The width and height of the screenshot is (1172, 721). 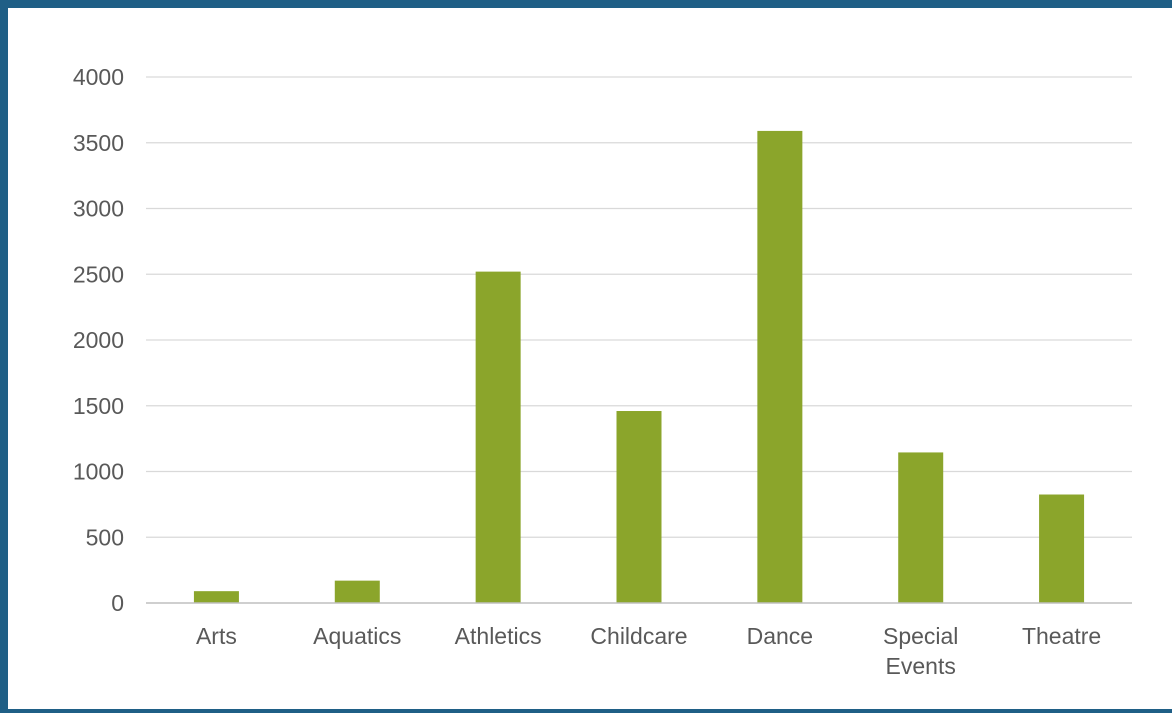 I want to click on y-tick-label: 1000, so click(x=98, y=472).